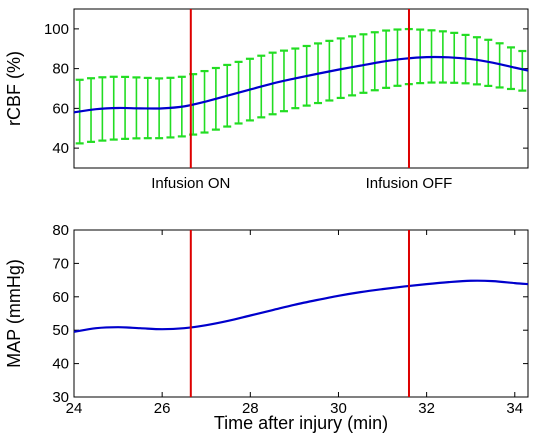 The height and width of the screenshot is (437, 534). Describe the element at coordinates (250, 408) in the screenshot. I see `x-tick-label: 28` at that location.